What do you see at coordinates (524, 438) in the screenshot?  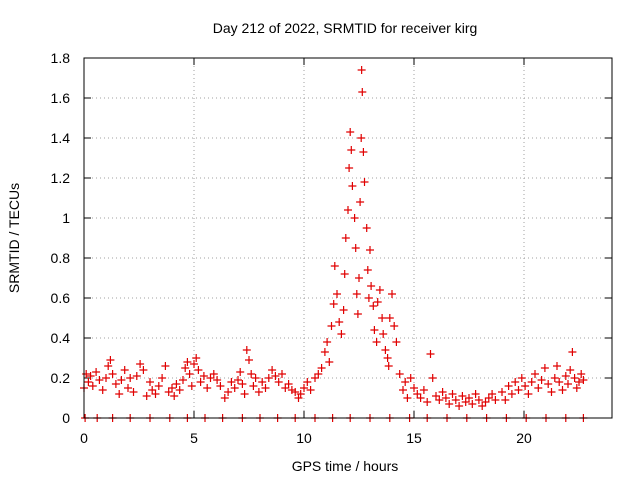 I see `x-tick-label: 20` at bounding box center [524, 438].